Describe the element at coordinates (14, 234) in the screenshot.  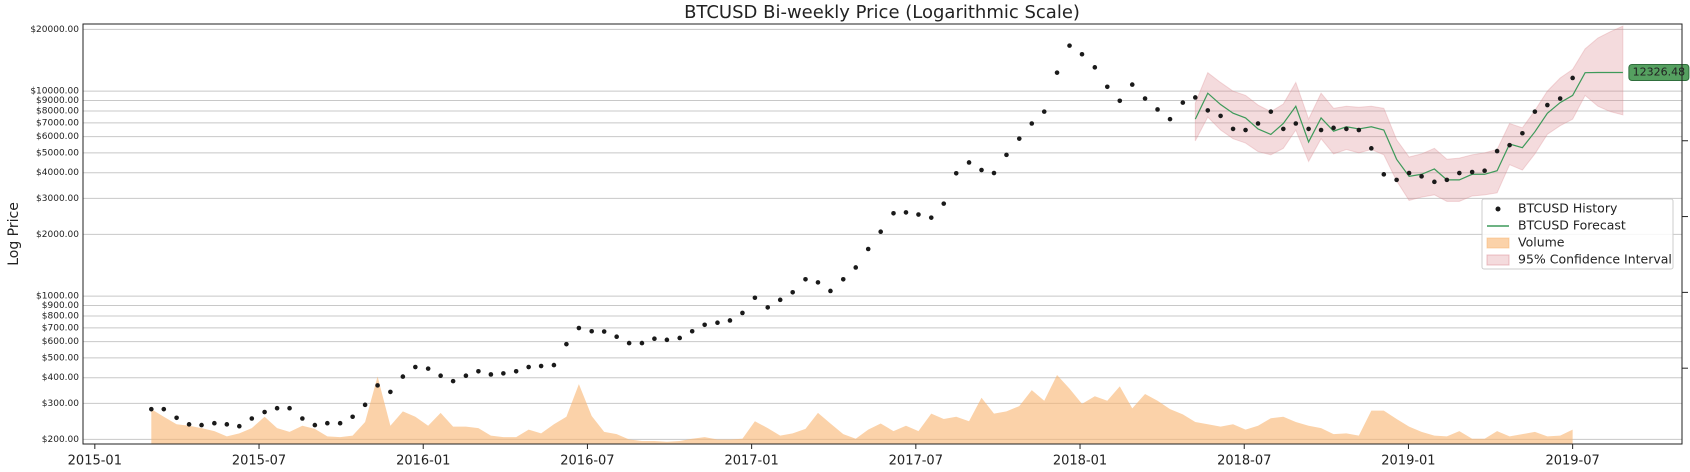
I see `y-axis-label: Log Price` at that location.